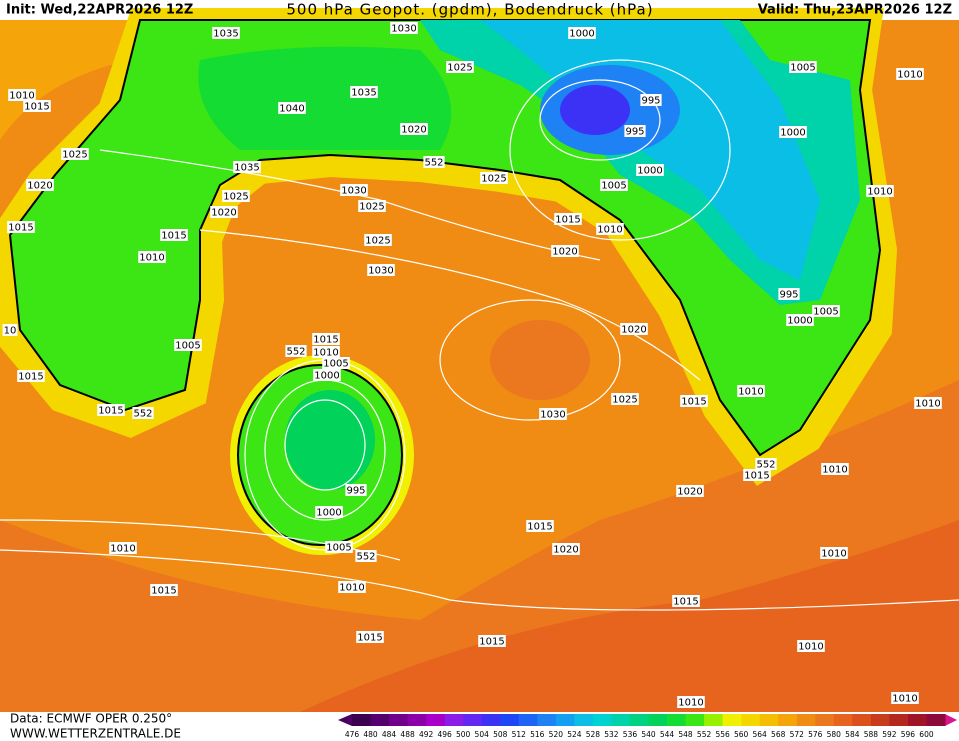 The height and width of the screenshot is (741, 959). Describe the element at coordinates (540, 360) in the screenshot. I see `ridge-core` at that location.